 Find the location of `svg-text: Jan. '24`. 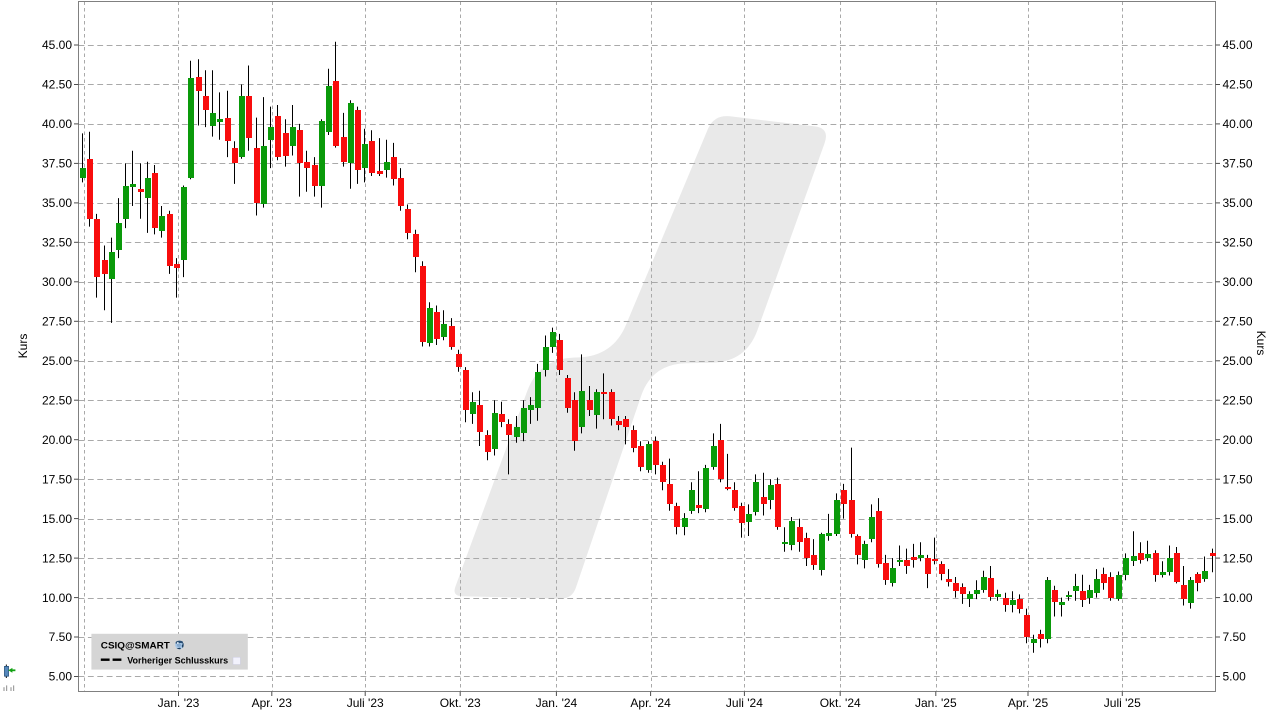

svg-text: Jan. '24 is located at coordinates (557, 703).